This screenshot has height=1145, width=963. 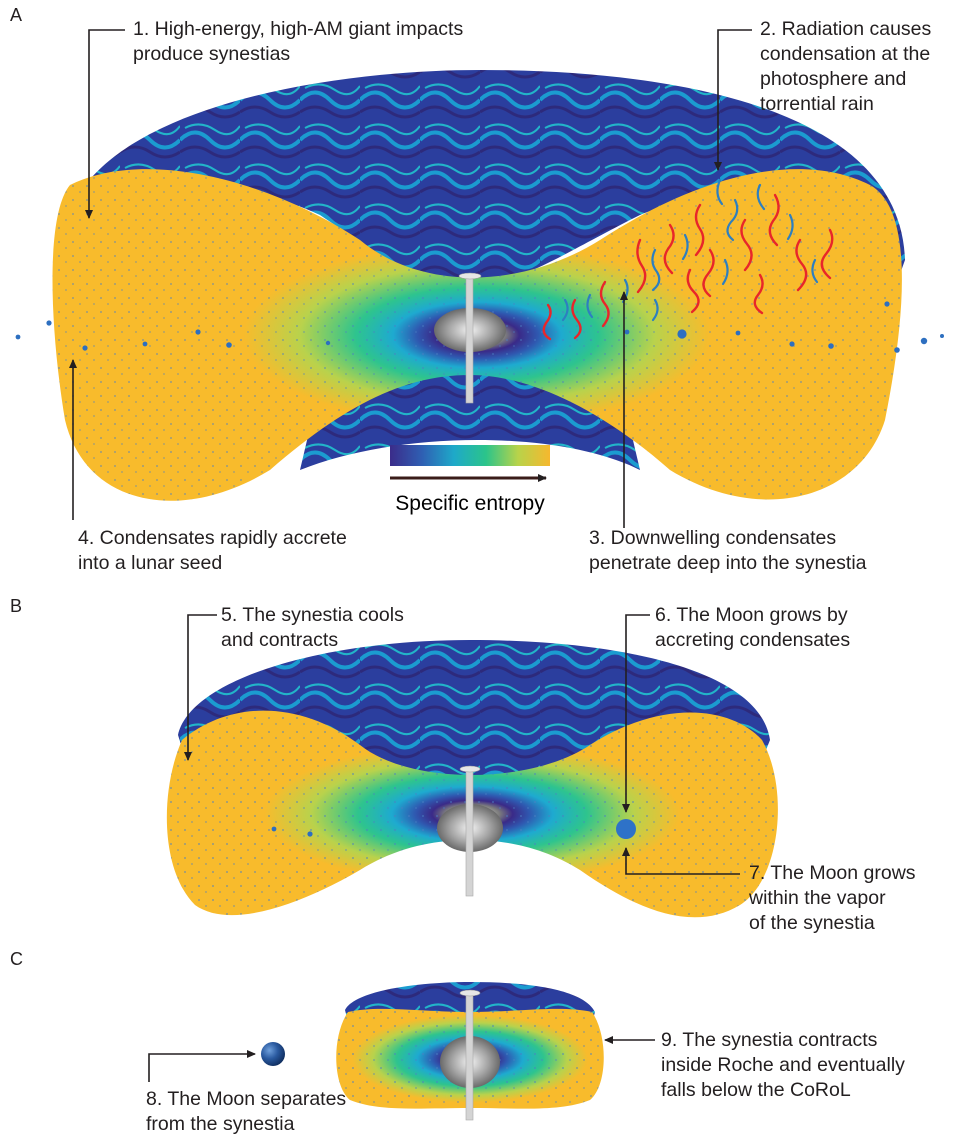 What do you see at coordinates (470, 503) in the screenshot?
I see `legend-title: Specific entropy` at bounding box center [470, 503].